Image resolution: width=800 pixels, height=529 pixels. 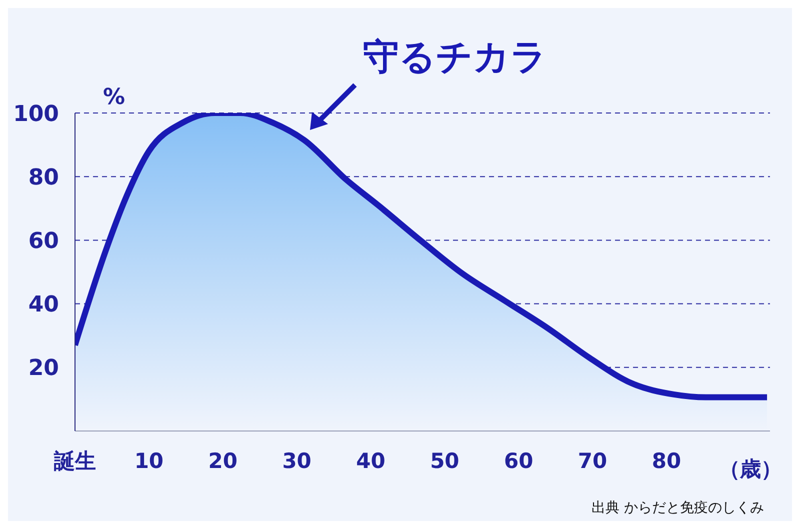 What do you see at coordinates (43, 241) in the screenshot?
I see `y-tick-label: 60` at bounding box center [43, 241].